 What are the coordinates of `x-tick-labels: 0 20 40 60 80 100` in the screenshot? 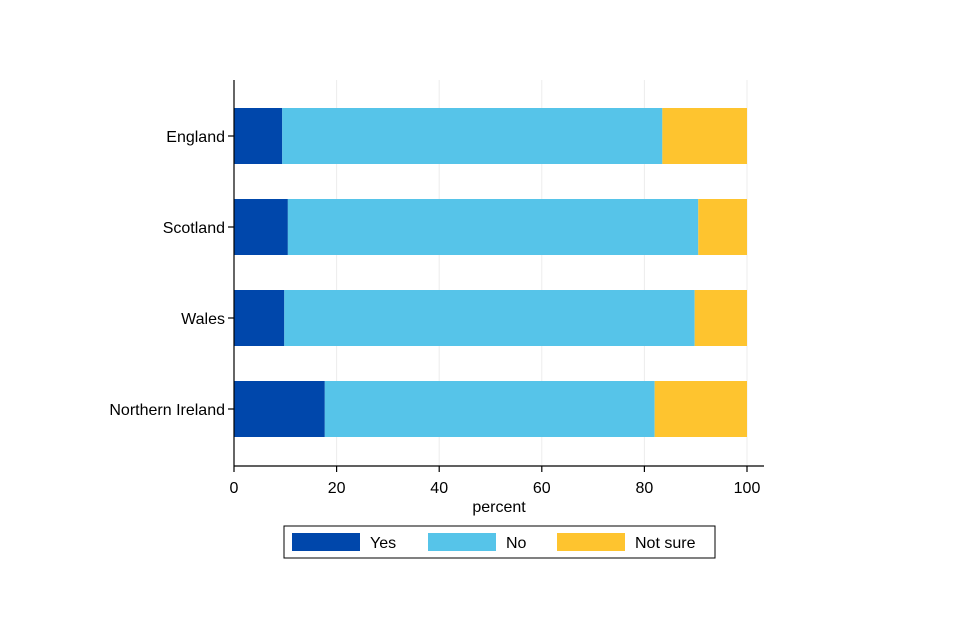 It's located at (495, 488).